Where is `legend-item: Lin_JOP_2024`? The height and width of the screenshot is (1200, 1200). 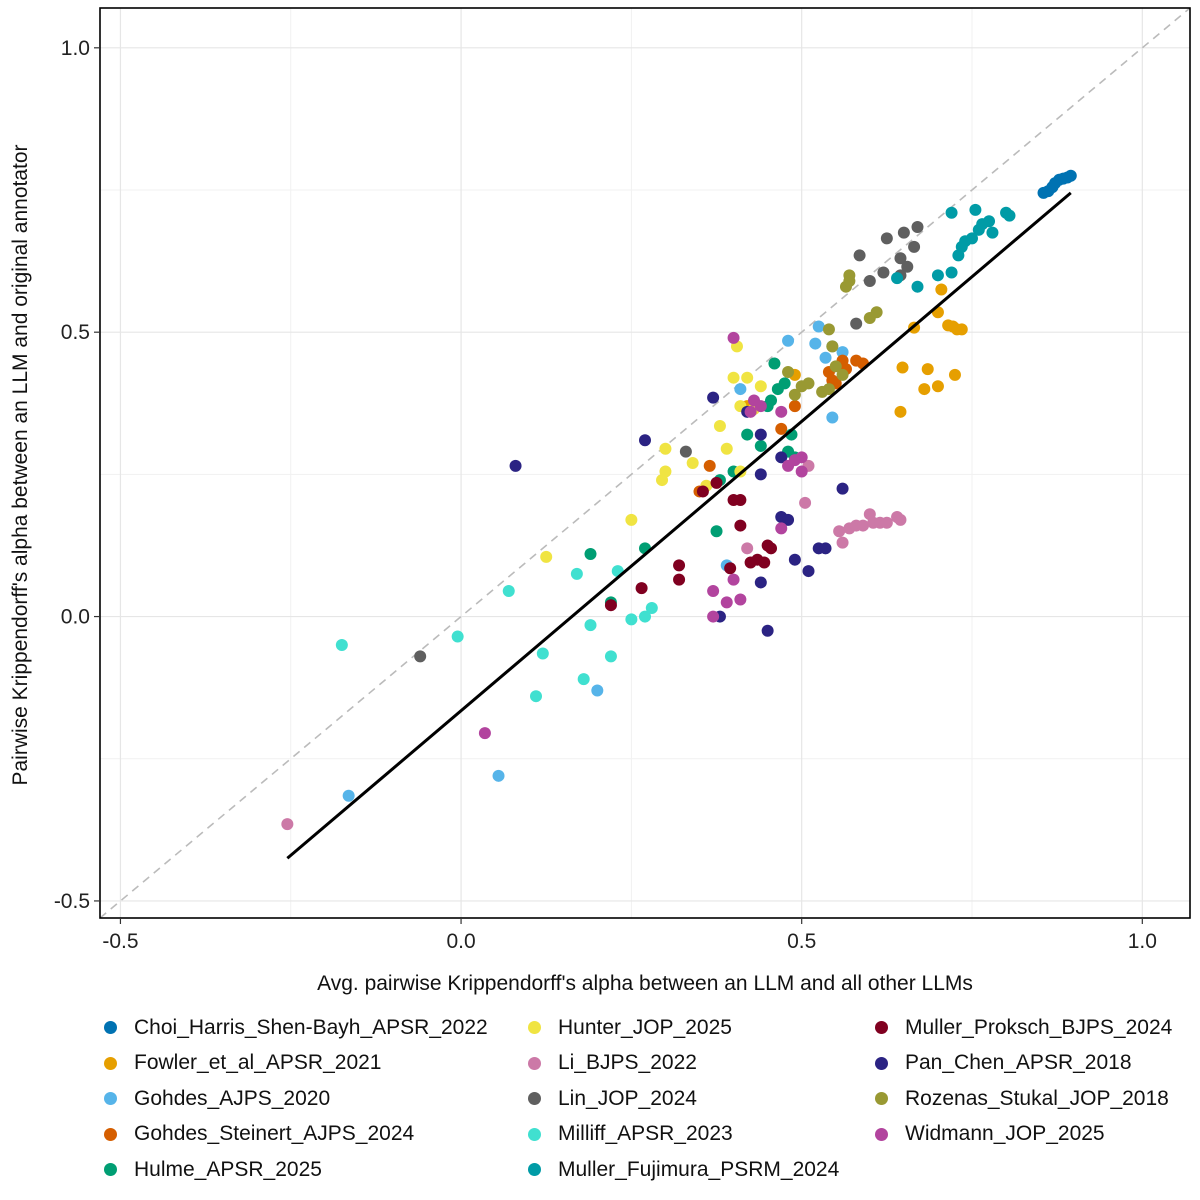 legend-item: Lin_JOP_2024 is located at coordinates (683, 1099).